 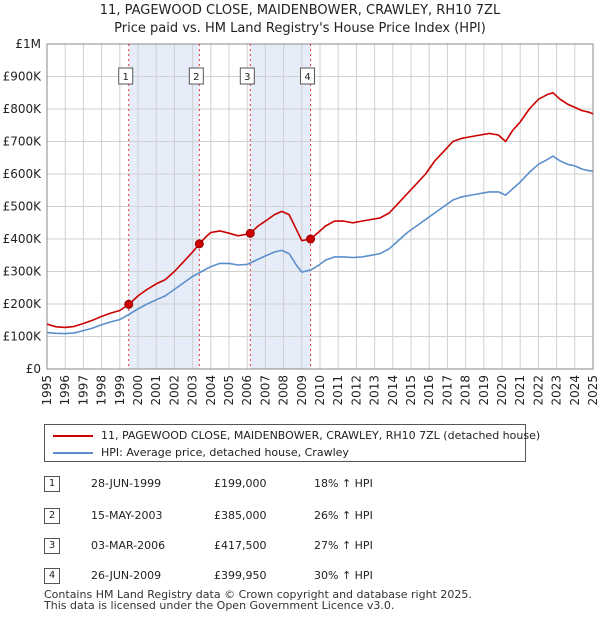 I want to click on transaction-number: 3, so click(x=52, y=546).